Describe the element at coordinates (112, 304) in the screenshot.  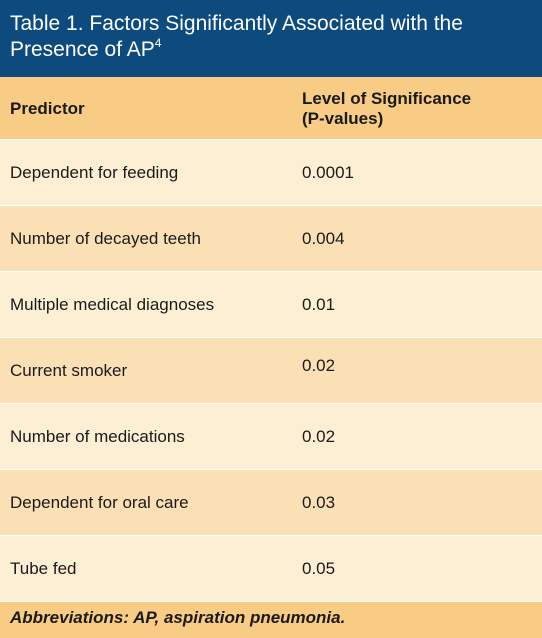
I see `row-predictor: Multiple medical diagnoses` at that location.